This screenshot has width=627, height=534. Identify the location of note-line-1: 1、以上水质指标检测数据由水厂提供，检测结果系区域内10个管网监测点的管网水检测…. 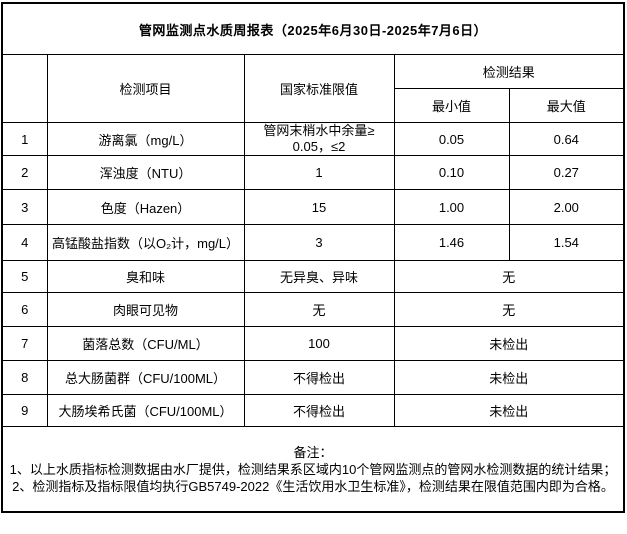
(313, 469).